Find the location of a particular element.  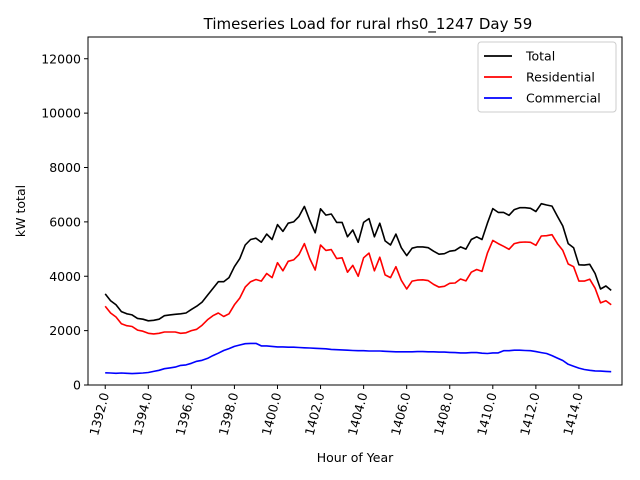

x-tick-label: 1406.0 is located at coordinates (401, 414).